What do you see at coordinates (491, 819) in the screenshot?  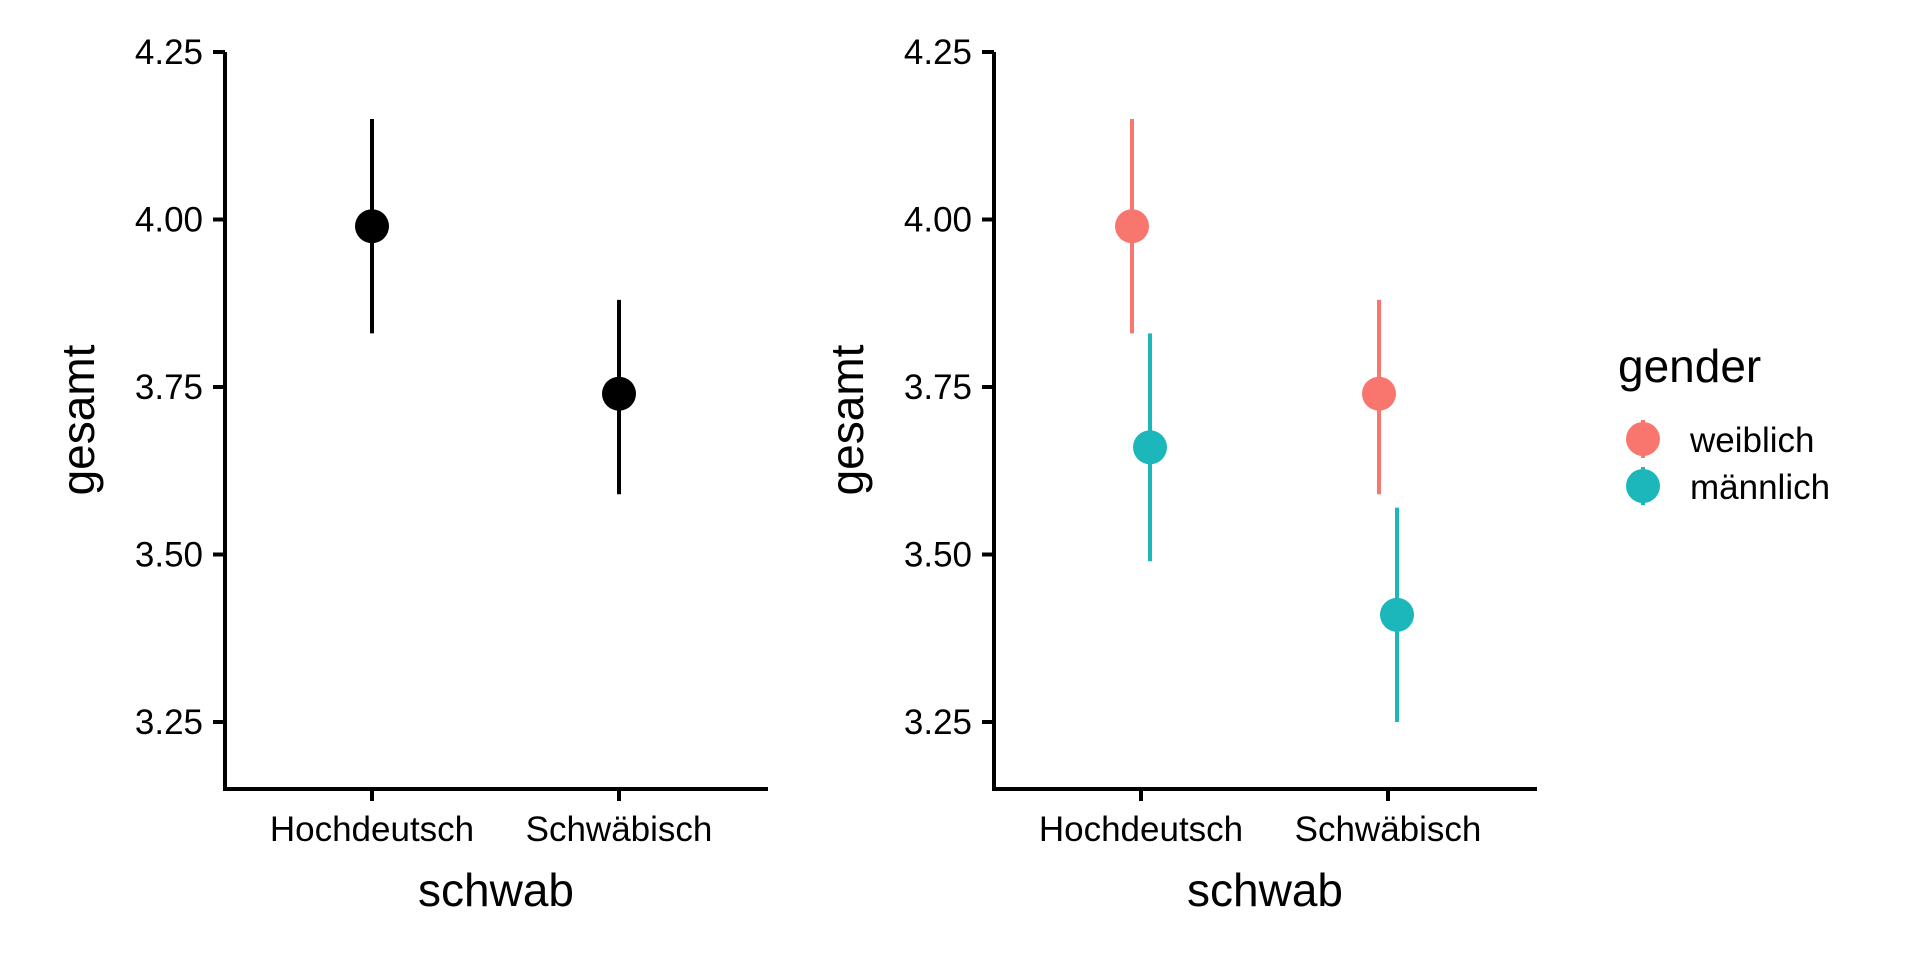 I see `left-x-ticks: Hochdeutsch Schwäbisch` at bounding box center [491, 819].